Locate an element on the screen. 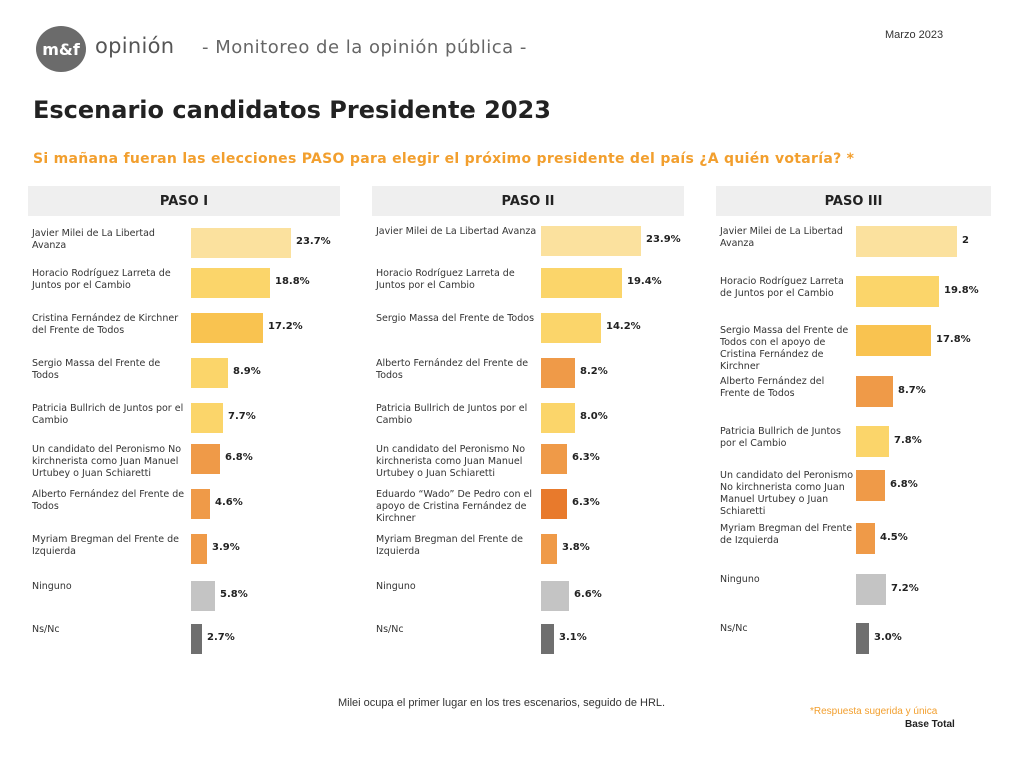 The height and width of the screenshot is (768, 1025). bar-row: Sergio Massa del Frente de Todos 8.9% is located at coordinates (184, 373).